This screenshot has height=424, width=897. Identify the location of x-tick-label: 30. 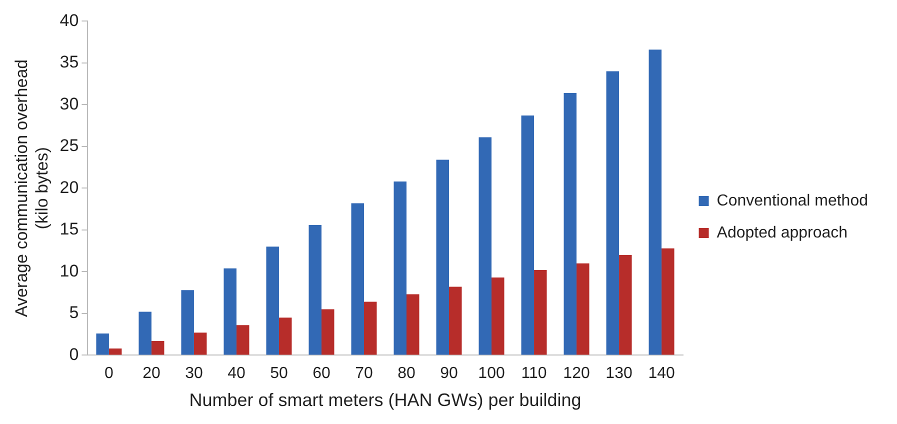
(194, 373).